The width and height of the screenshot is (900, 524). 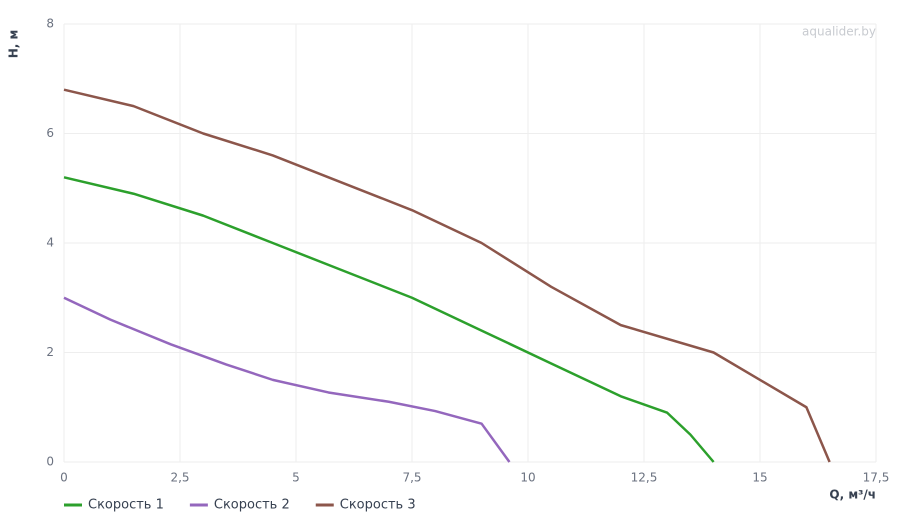 I want to click on x-tick-label: 0, so click(x=64, y=478).